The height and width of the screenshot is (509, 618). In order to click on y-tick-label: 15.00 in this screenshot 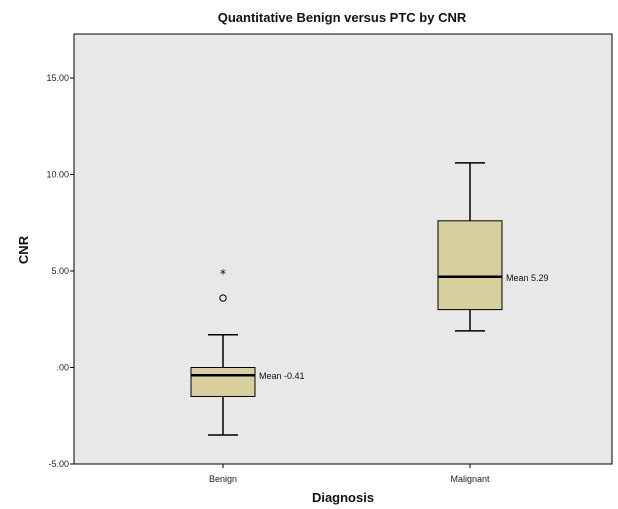, I will do `click(57, 78)`.